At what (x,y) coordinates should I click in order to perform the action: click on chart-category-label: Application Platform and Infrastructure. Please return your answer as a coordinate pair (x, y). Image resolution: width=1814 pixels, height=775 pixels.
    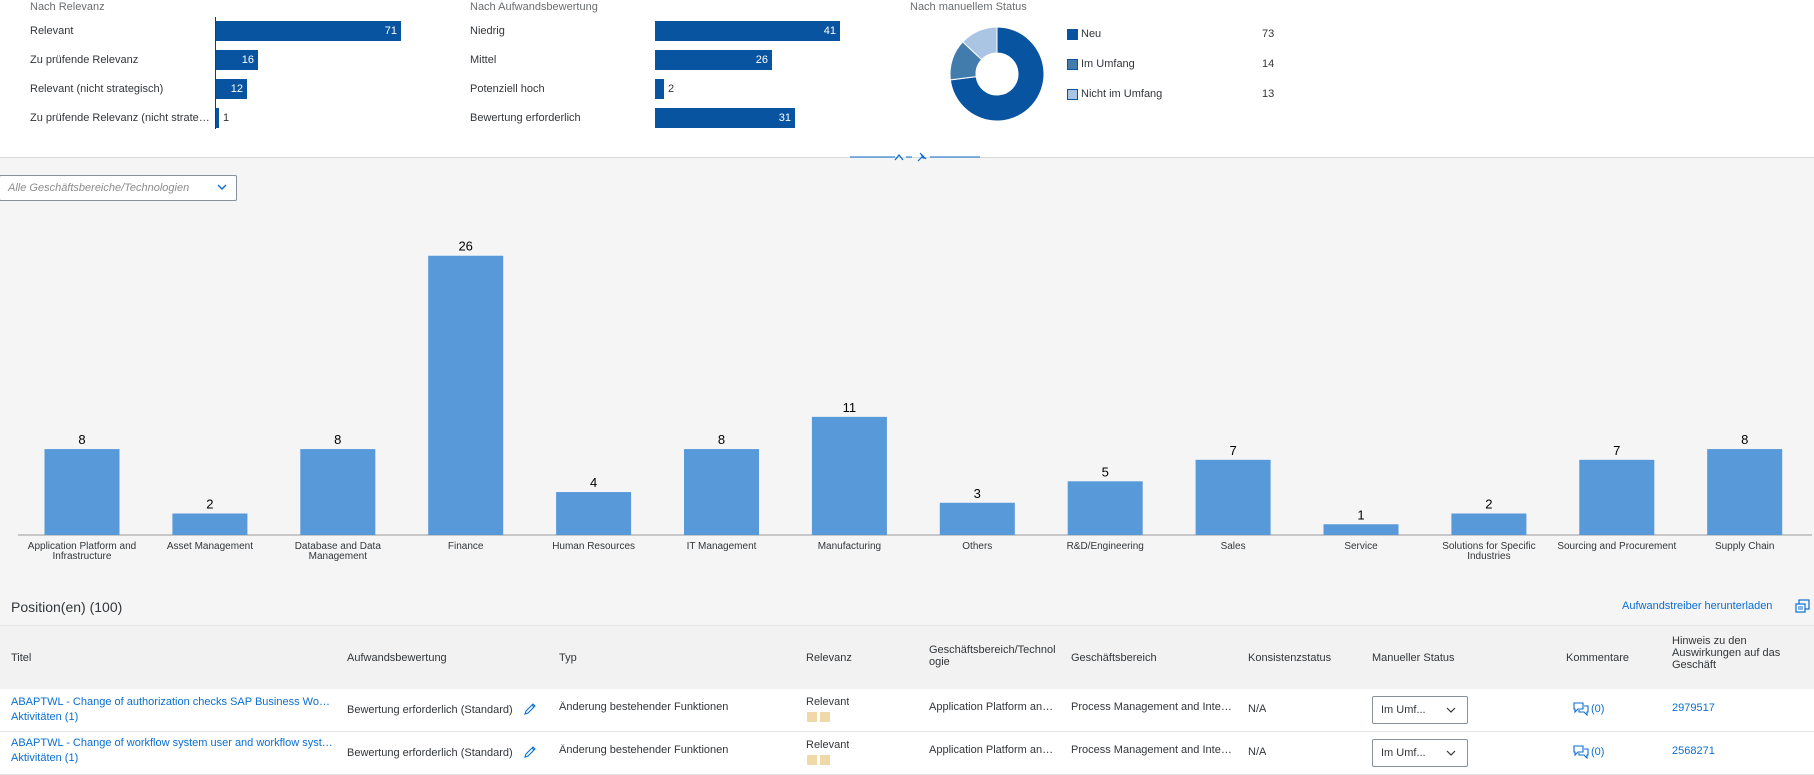
    Looking at the image, I should click on (82, 551).